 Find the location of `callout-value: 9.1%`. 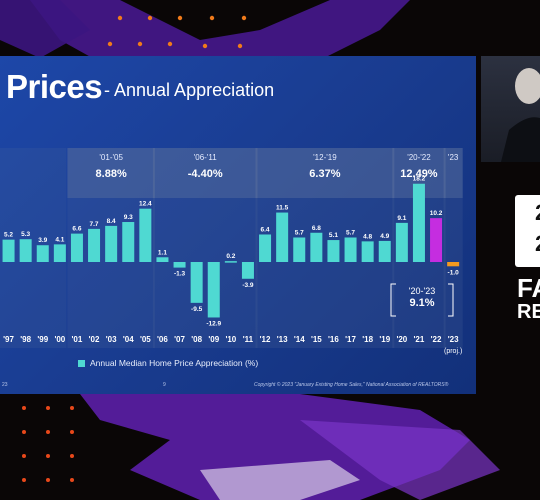

callout-value: 9.1% is located at coordinates (422, 303).